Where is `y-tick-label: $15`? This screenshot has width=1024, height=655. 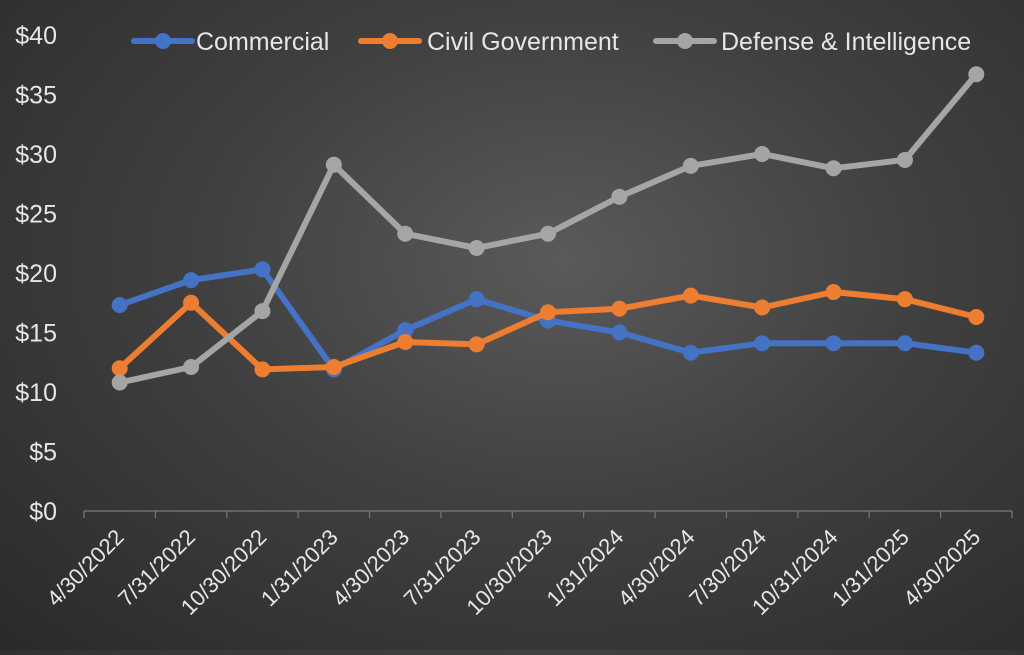 y-tick-label: $15 is located at coordinates (36, 334).